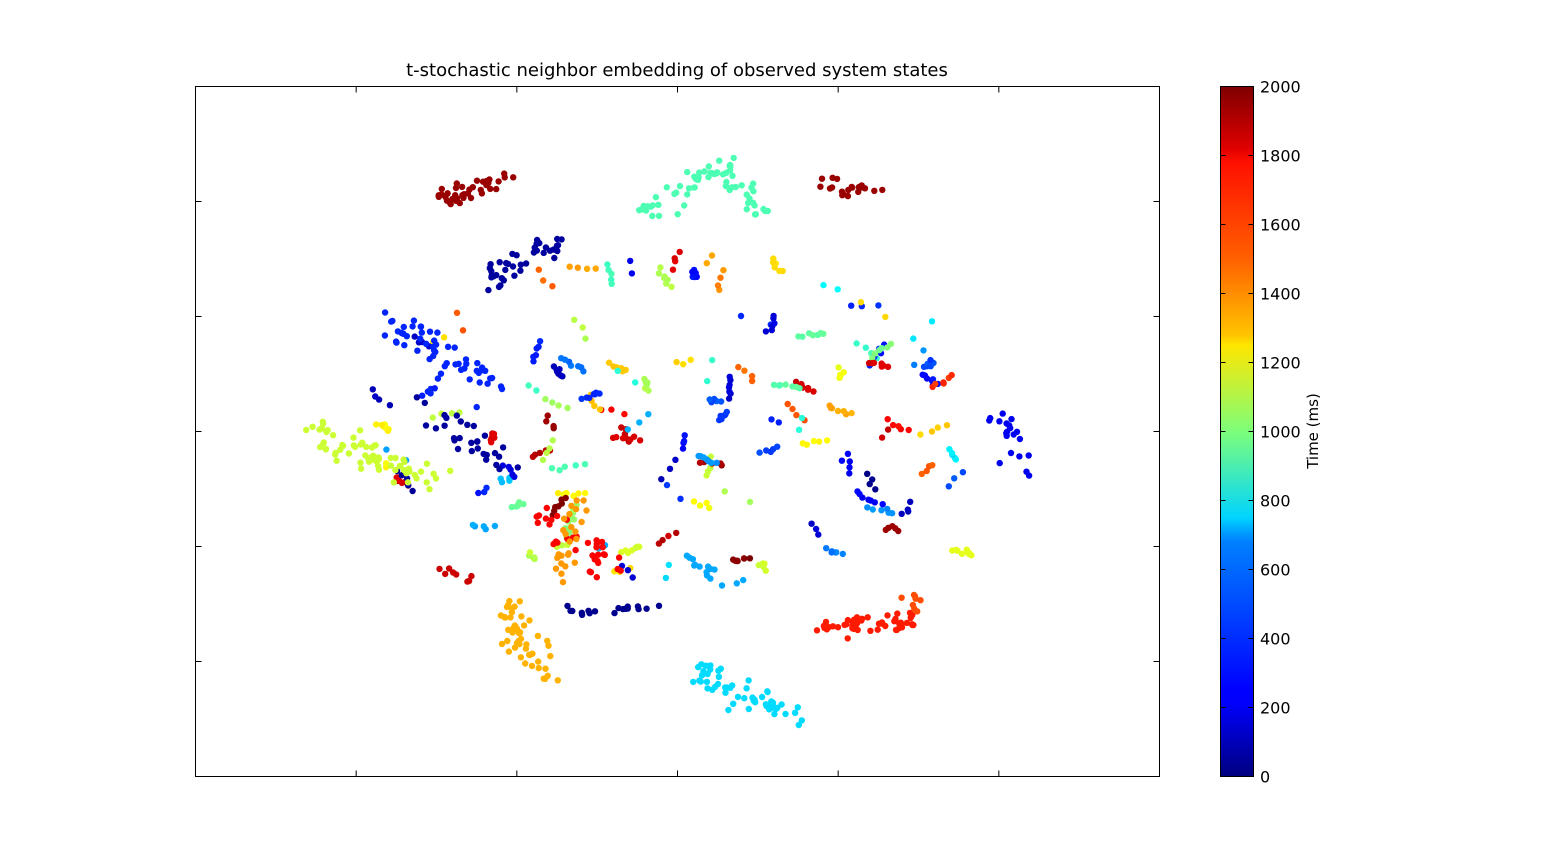 The height and width of the screenshot is (863, 1556). I want to click on colorbar-tick-label: 1400, so click(1280, 294).